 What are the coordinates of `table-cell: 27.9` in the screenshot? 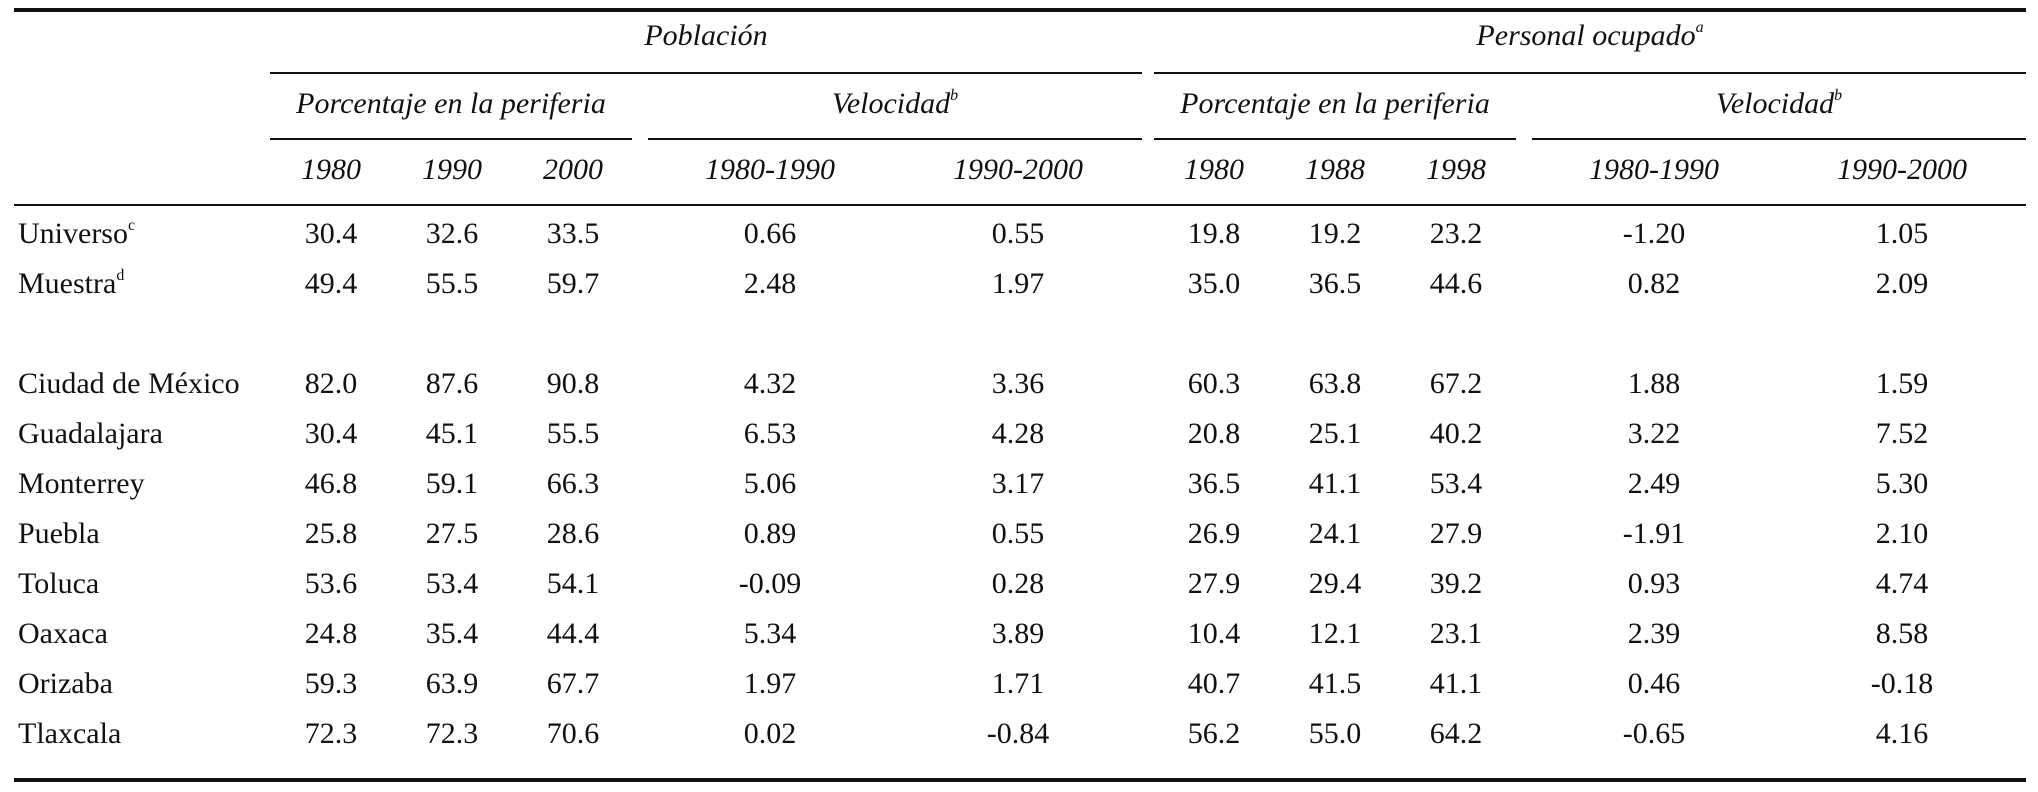 It's located at (1214, 583).